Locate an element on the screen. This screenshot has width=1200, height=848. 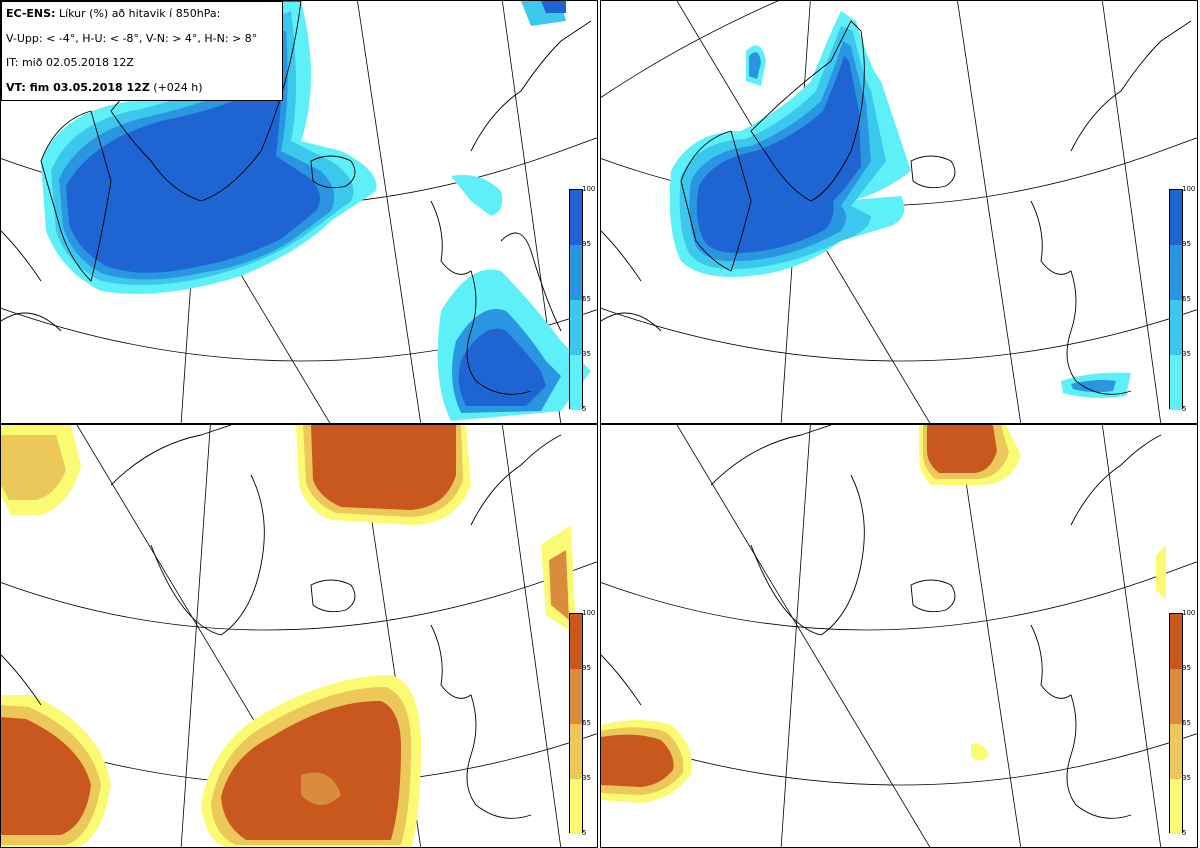
legend-model: EC-ENS: is located at coordinates (31, 13).